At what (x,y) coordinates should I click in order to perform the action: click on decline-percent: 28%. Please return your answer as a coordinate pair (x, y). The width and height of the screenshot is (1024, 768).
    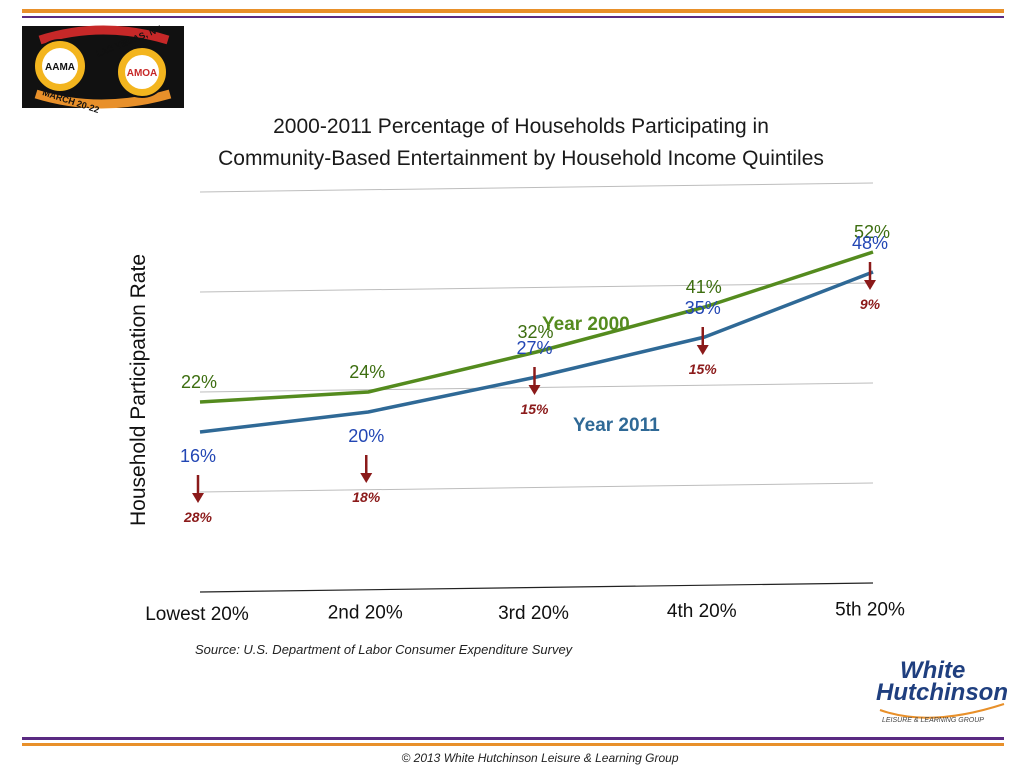
    Looking at the image, I should click on (198, 517).